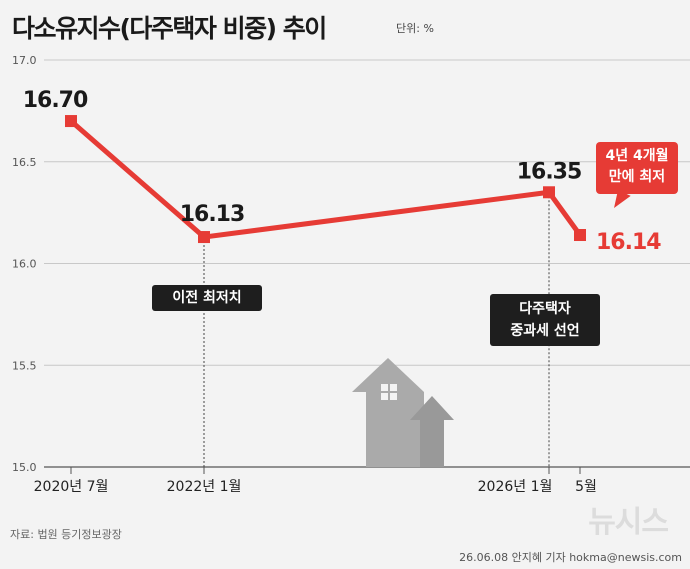 This screenshot has width=690, height=569. What do you see at coordinates (586, 487) in the screenshot?
I see `x-tick-label: 5월` at bounding box center [586, 487].